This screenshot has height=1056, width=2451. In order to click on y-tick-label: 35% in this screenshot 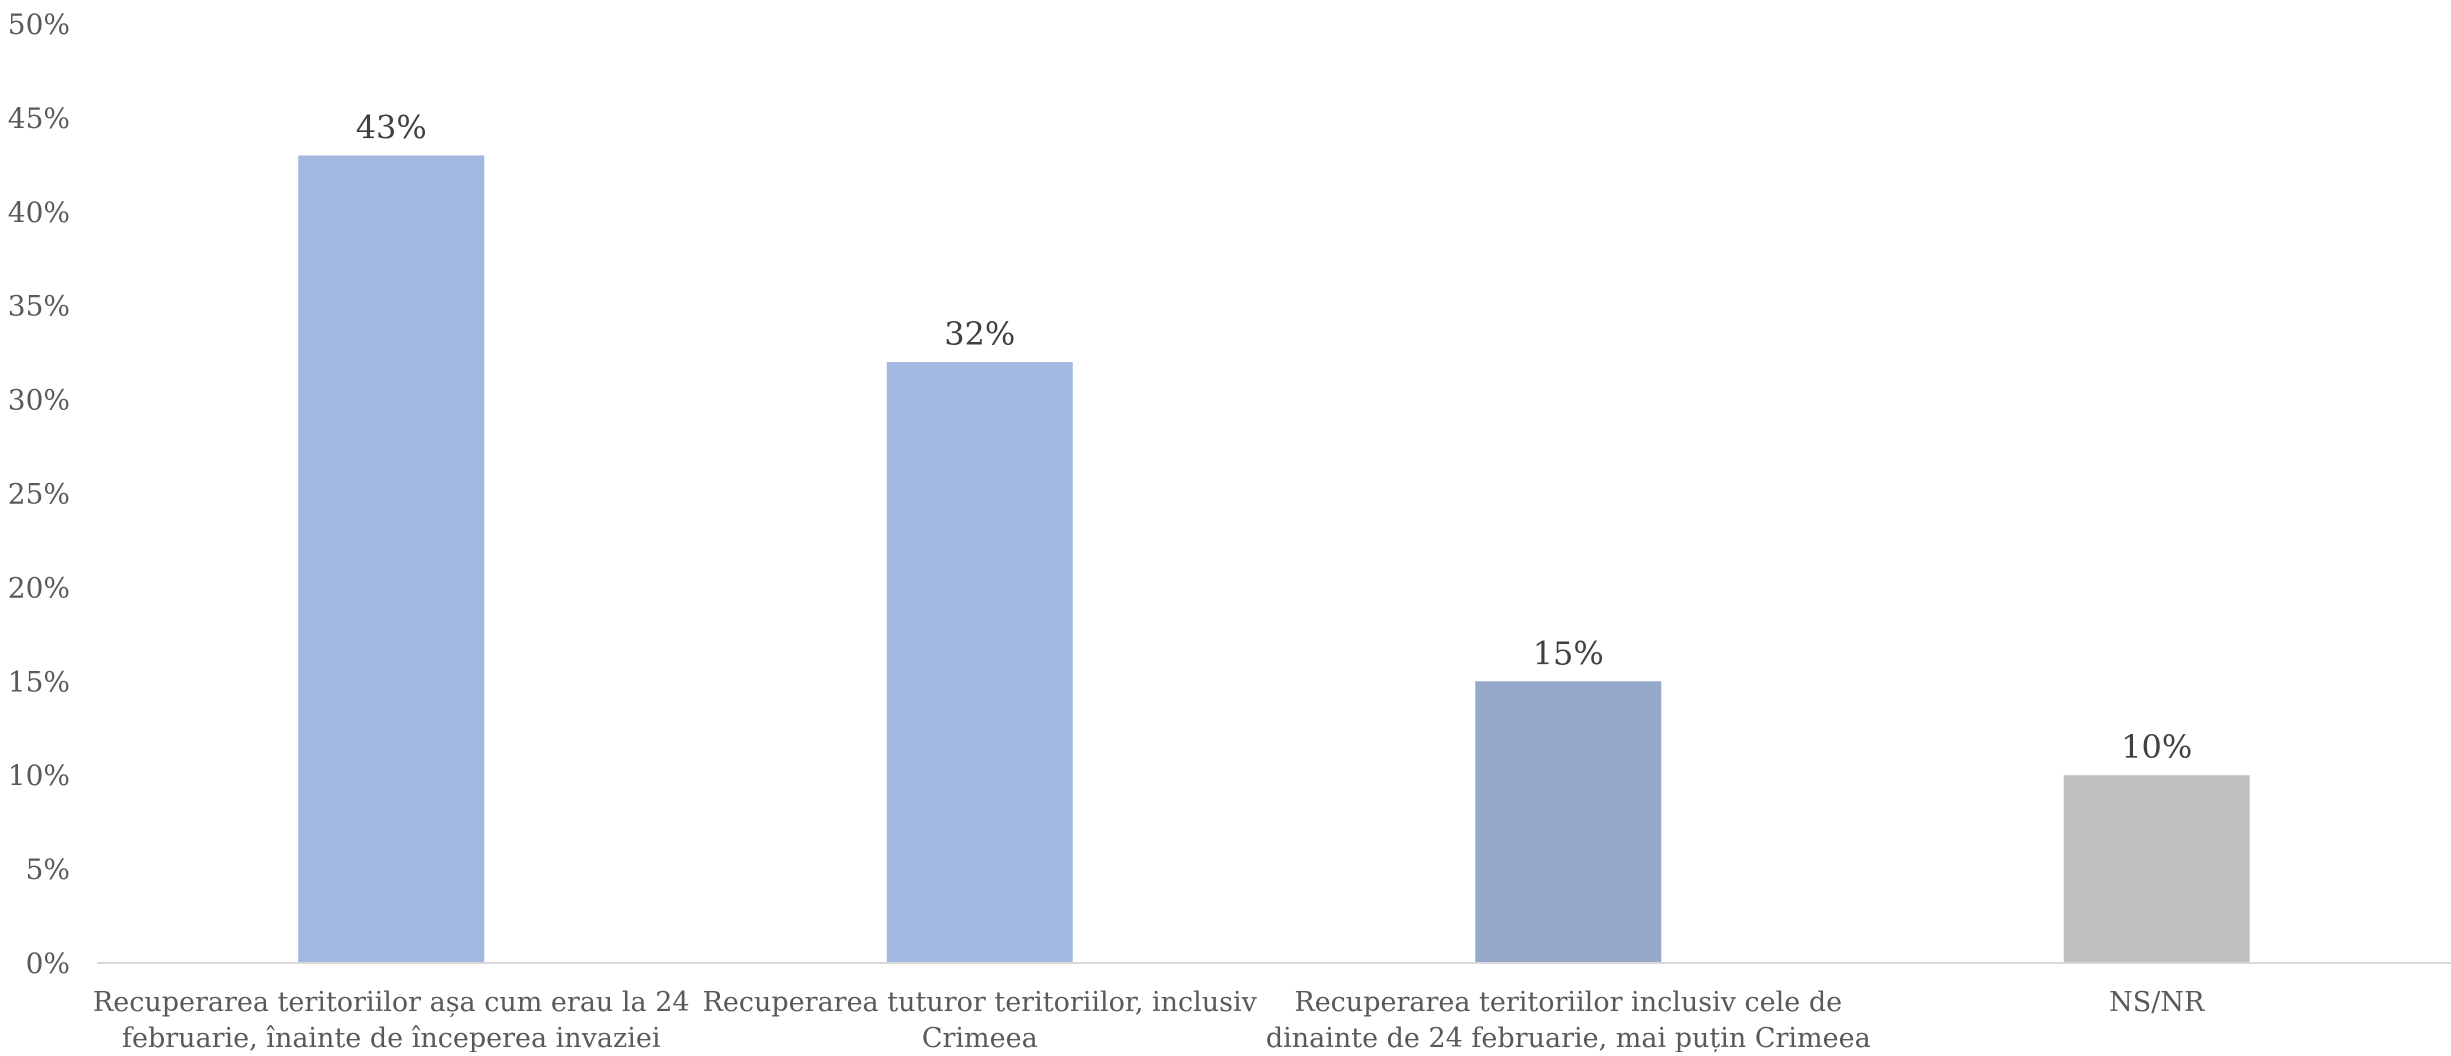, I will do `click(39, 306)`.